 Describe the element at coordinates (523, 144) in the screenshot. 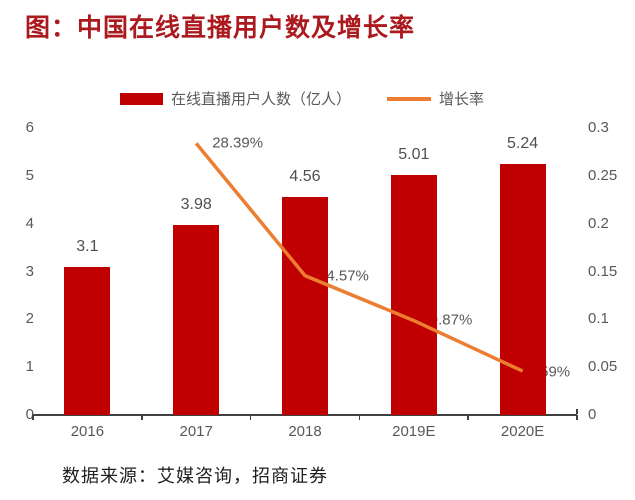

I see `bar-value-label: 5.24` at that location.